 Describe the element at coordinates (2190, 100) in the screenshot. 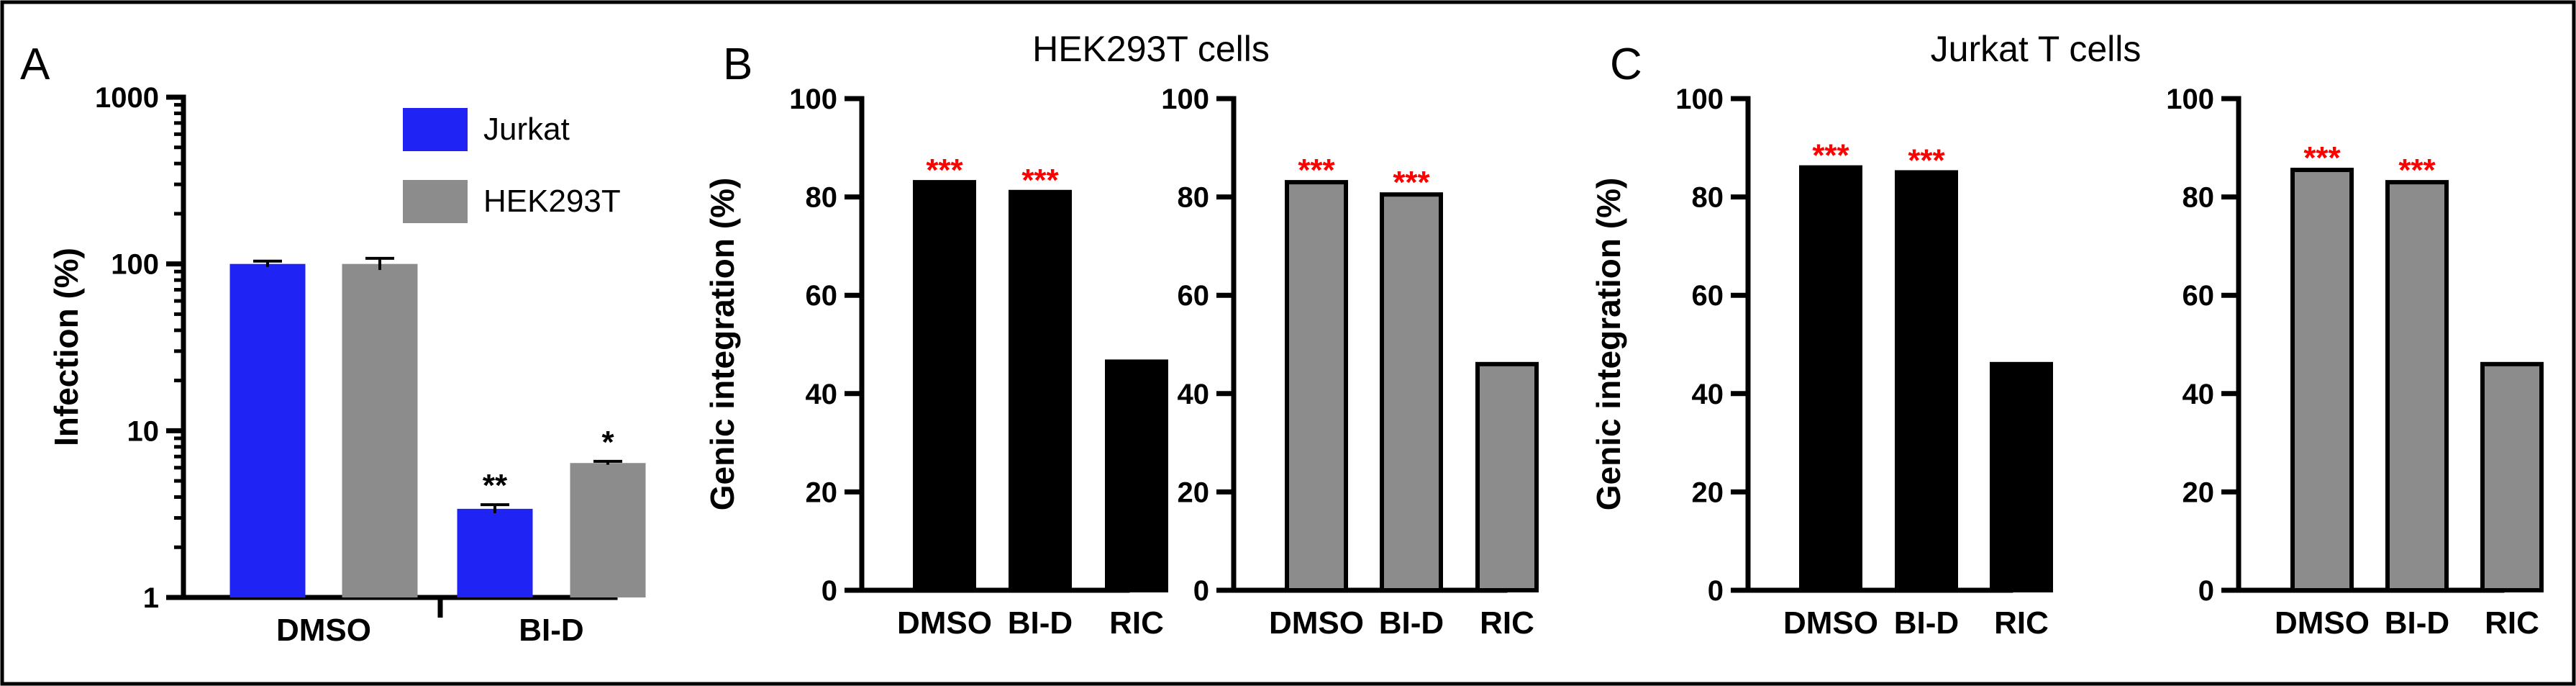

I see `y-tick-label-c4: 100` at that location.